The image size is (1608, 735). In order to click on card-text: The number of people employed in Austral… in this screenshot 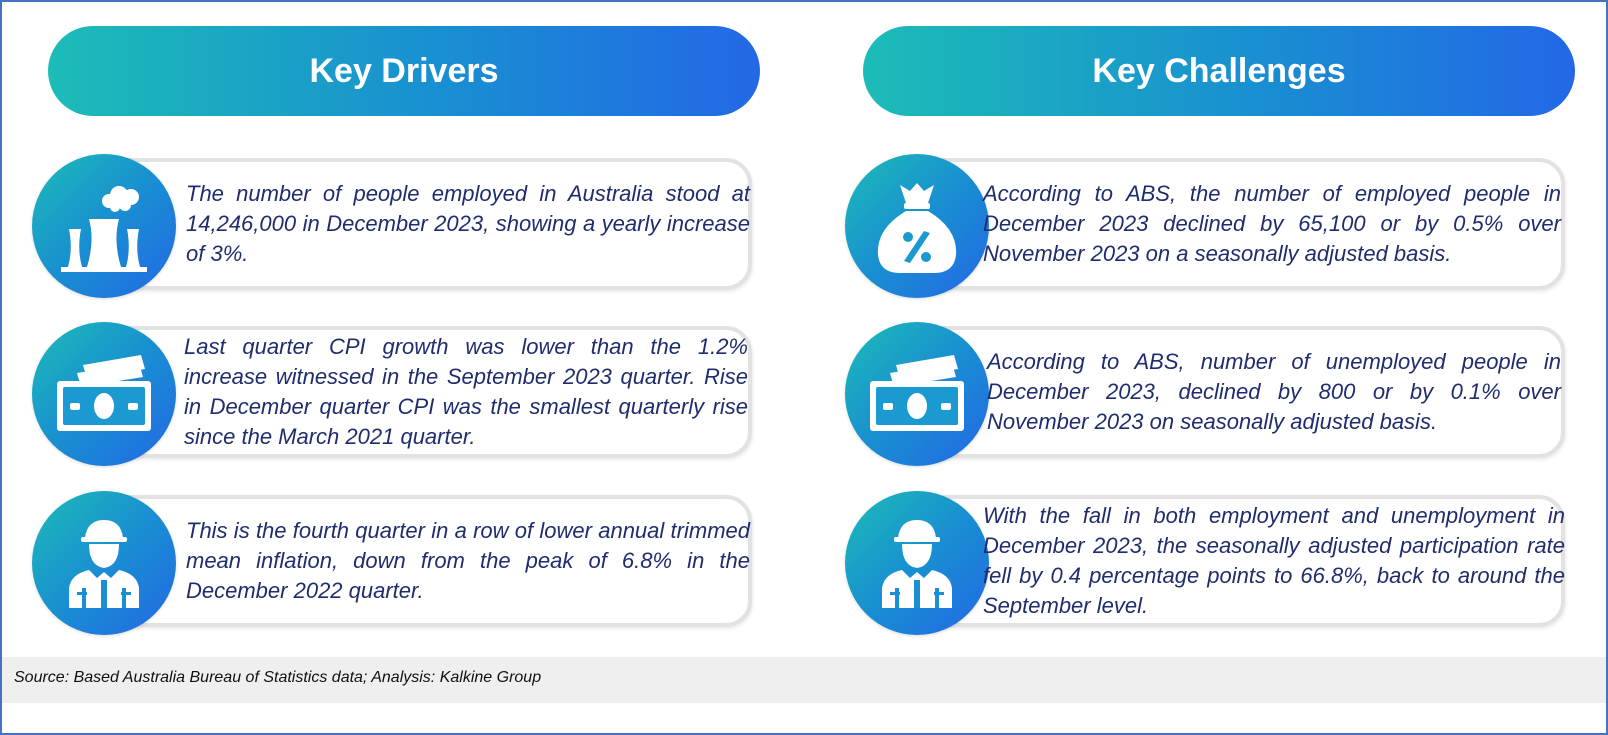, I will do `click(468, 224)`.